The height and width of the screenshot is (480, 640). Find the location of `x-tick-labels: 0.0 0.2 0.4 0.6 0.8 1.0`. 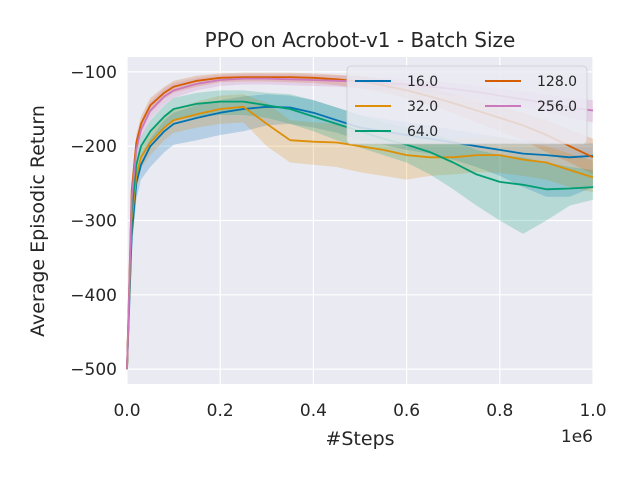

x-tick-labels: 0.0 0.2 0.4 0.6 0.8 1.0 is located at coordinates (359, 411).